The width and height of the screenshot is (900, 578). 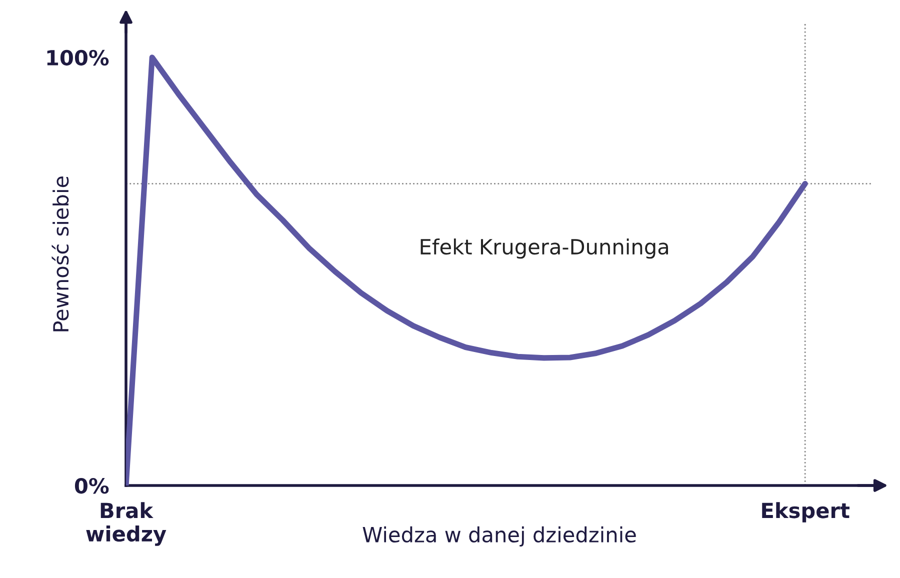 What do you see at coordinates (499, 536) in the screenshot?
I see `x-axis-title: Wiedza w danej dziedzinie` at bounding box center [499, 536].